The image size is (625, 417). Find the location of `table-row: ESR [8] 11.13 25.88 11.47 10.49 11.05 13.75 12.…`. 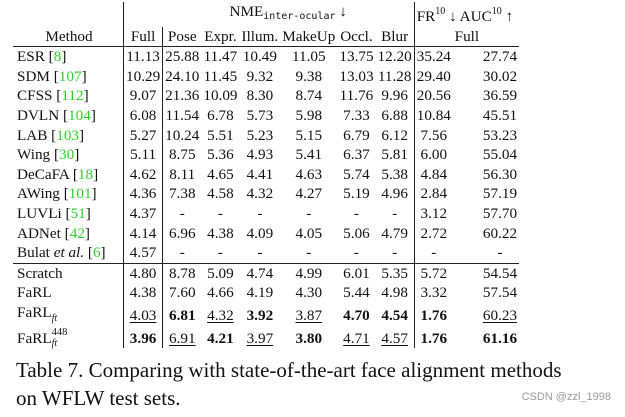

table-row: ESR [8] 11.13 25.88 11.47 10.49 11.05 13.75 12.… is located at coordinates (266, 56).